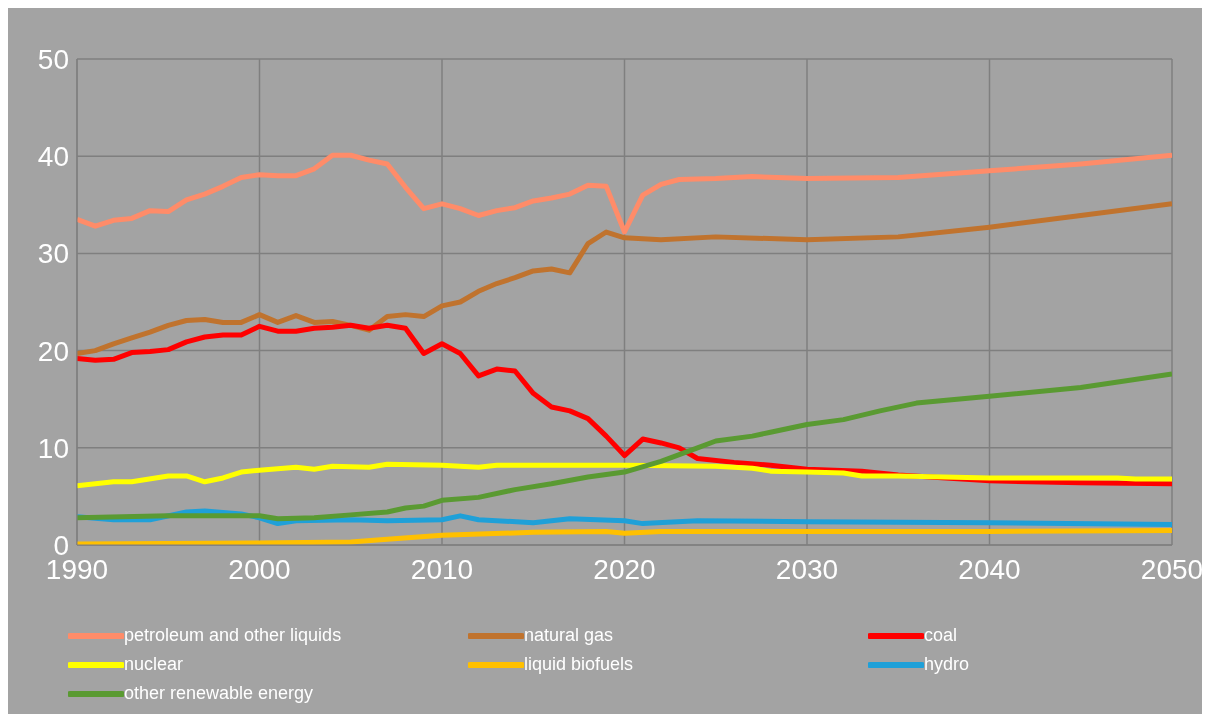  What do you see at coordinates (53, 59) in the screenshot?
I see `y-tick-label: 50` at bounding box center [53, 59].